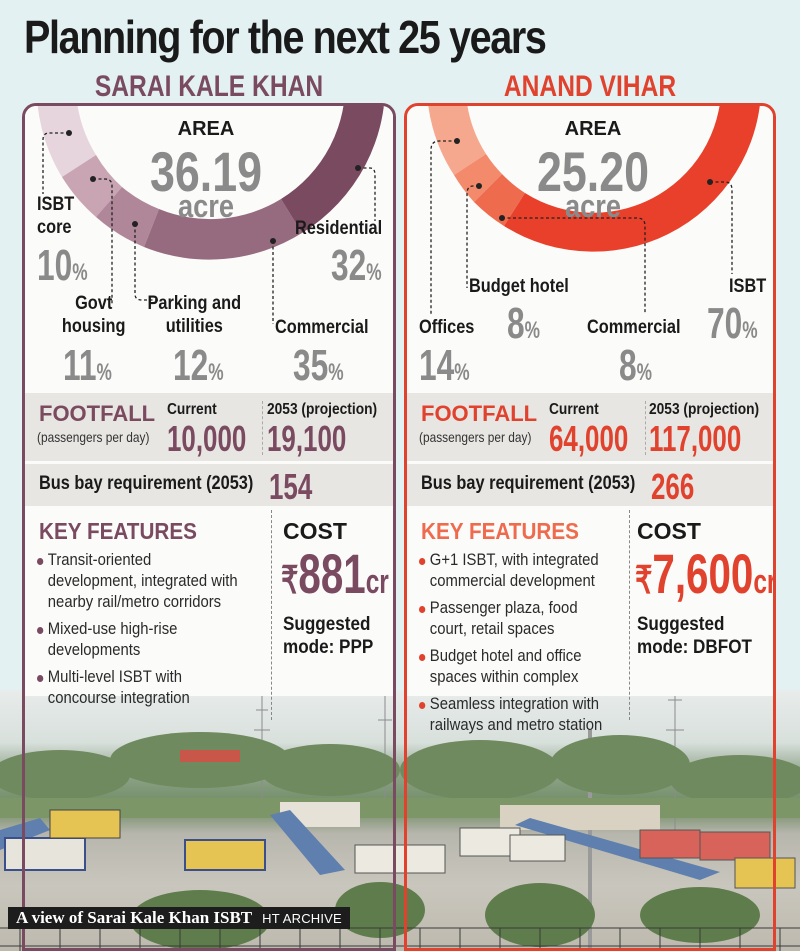  I want to click on footfall-projection-value: 19,100, so click(307, 438).